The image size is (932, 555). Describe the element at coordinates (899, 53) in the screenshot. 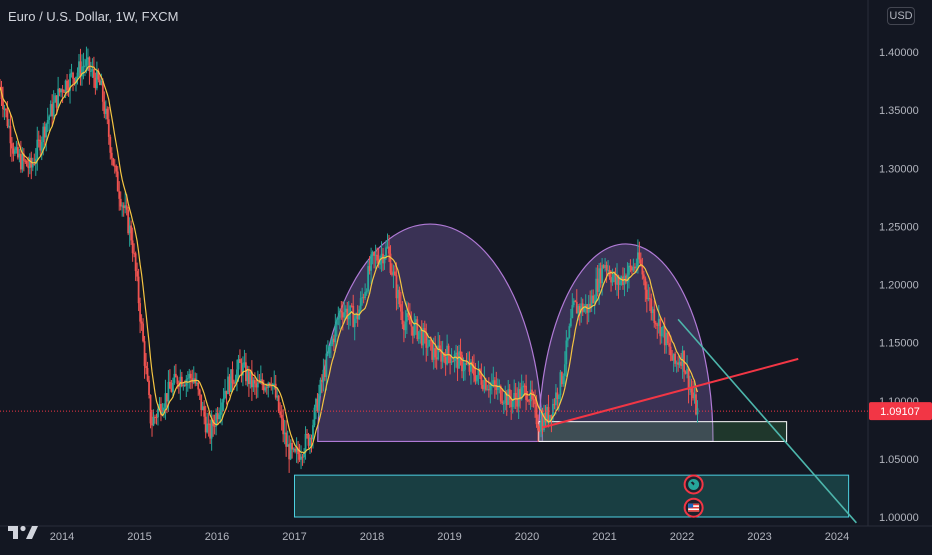

I see `price-axis-tick-label: 1.40000` at that location.